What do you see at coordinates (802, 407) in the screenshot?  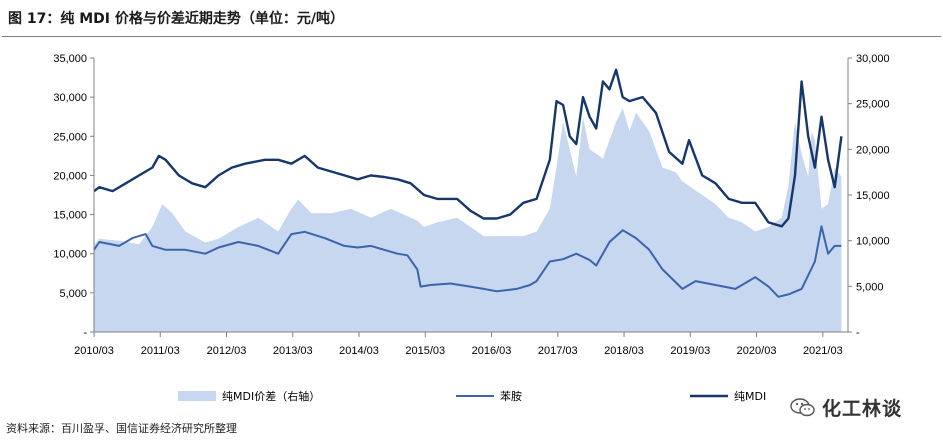 I see `wechat-icon` at bounding box center [802, 407].